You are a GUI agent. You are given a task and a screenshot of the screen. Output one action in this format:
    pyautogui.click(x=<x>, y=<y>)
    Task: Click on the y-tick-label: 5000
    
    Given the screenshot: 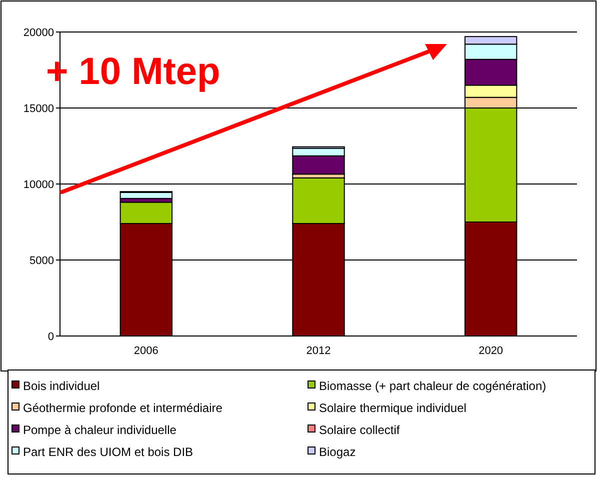 What is the action you would take?
    pyautogui.click(x=42, y=260)
    